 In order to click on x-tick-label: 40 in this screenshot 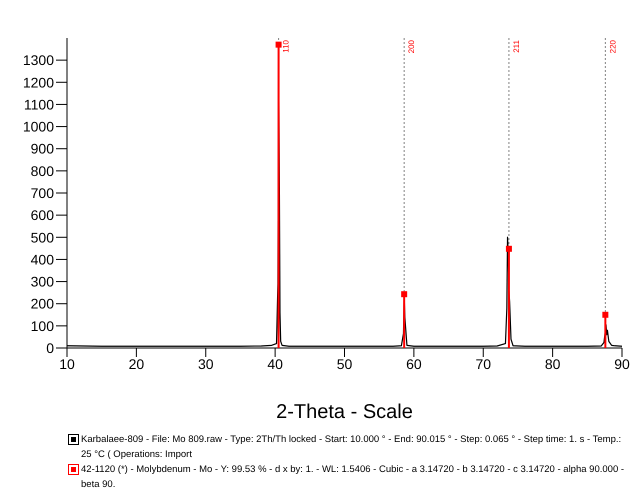, I will do `click(275, 364)`.